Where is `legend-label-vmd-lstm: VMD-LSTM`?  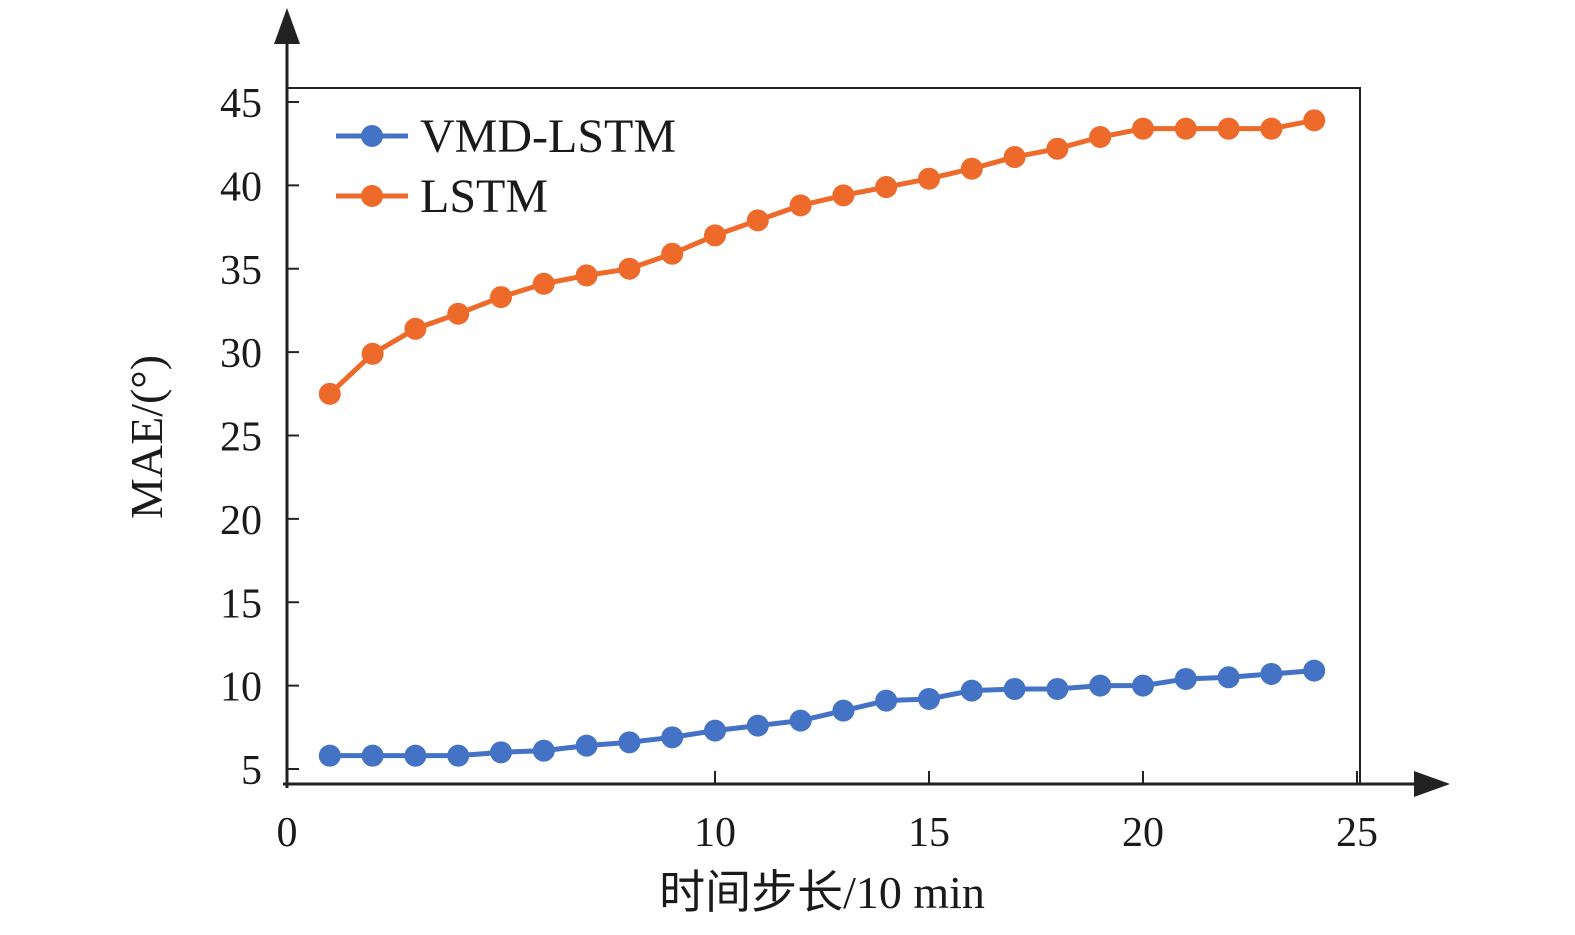
legend-label-vmd-lstm: VMD-LSTM is located at coordinates (548, 136).